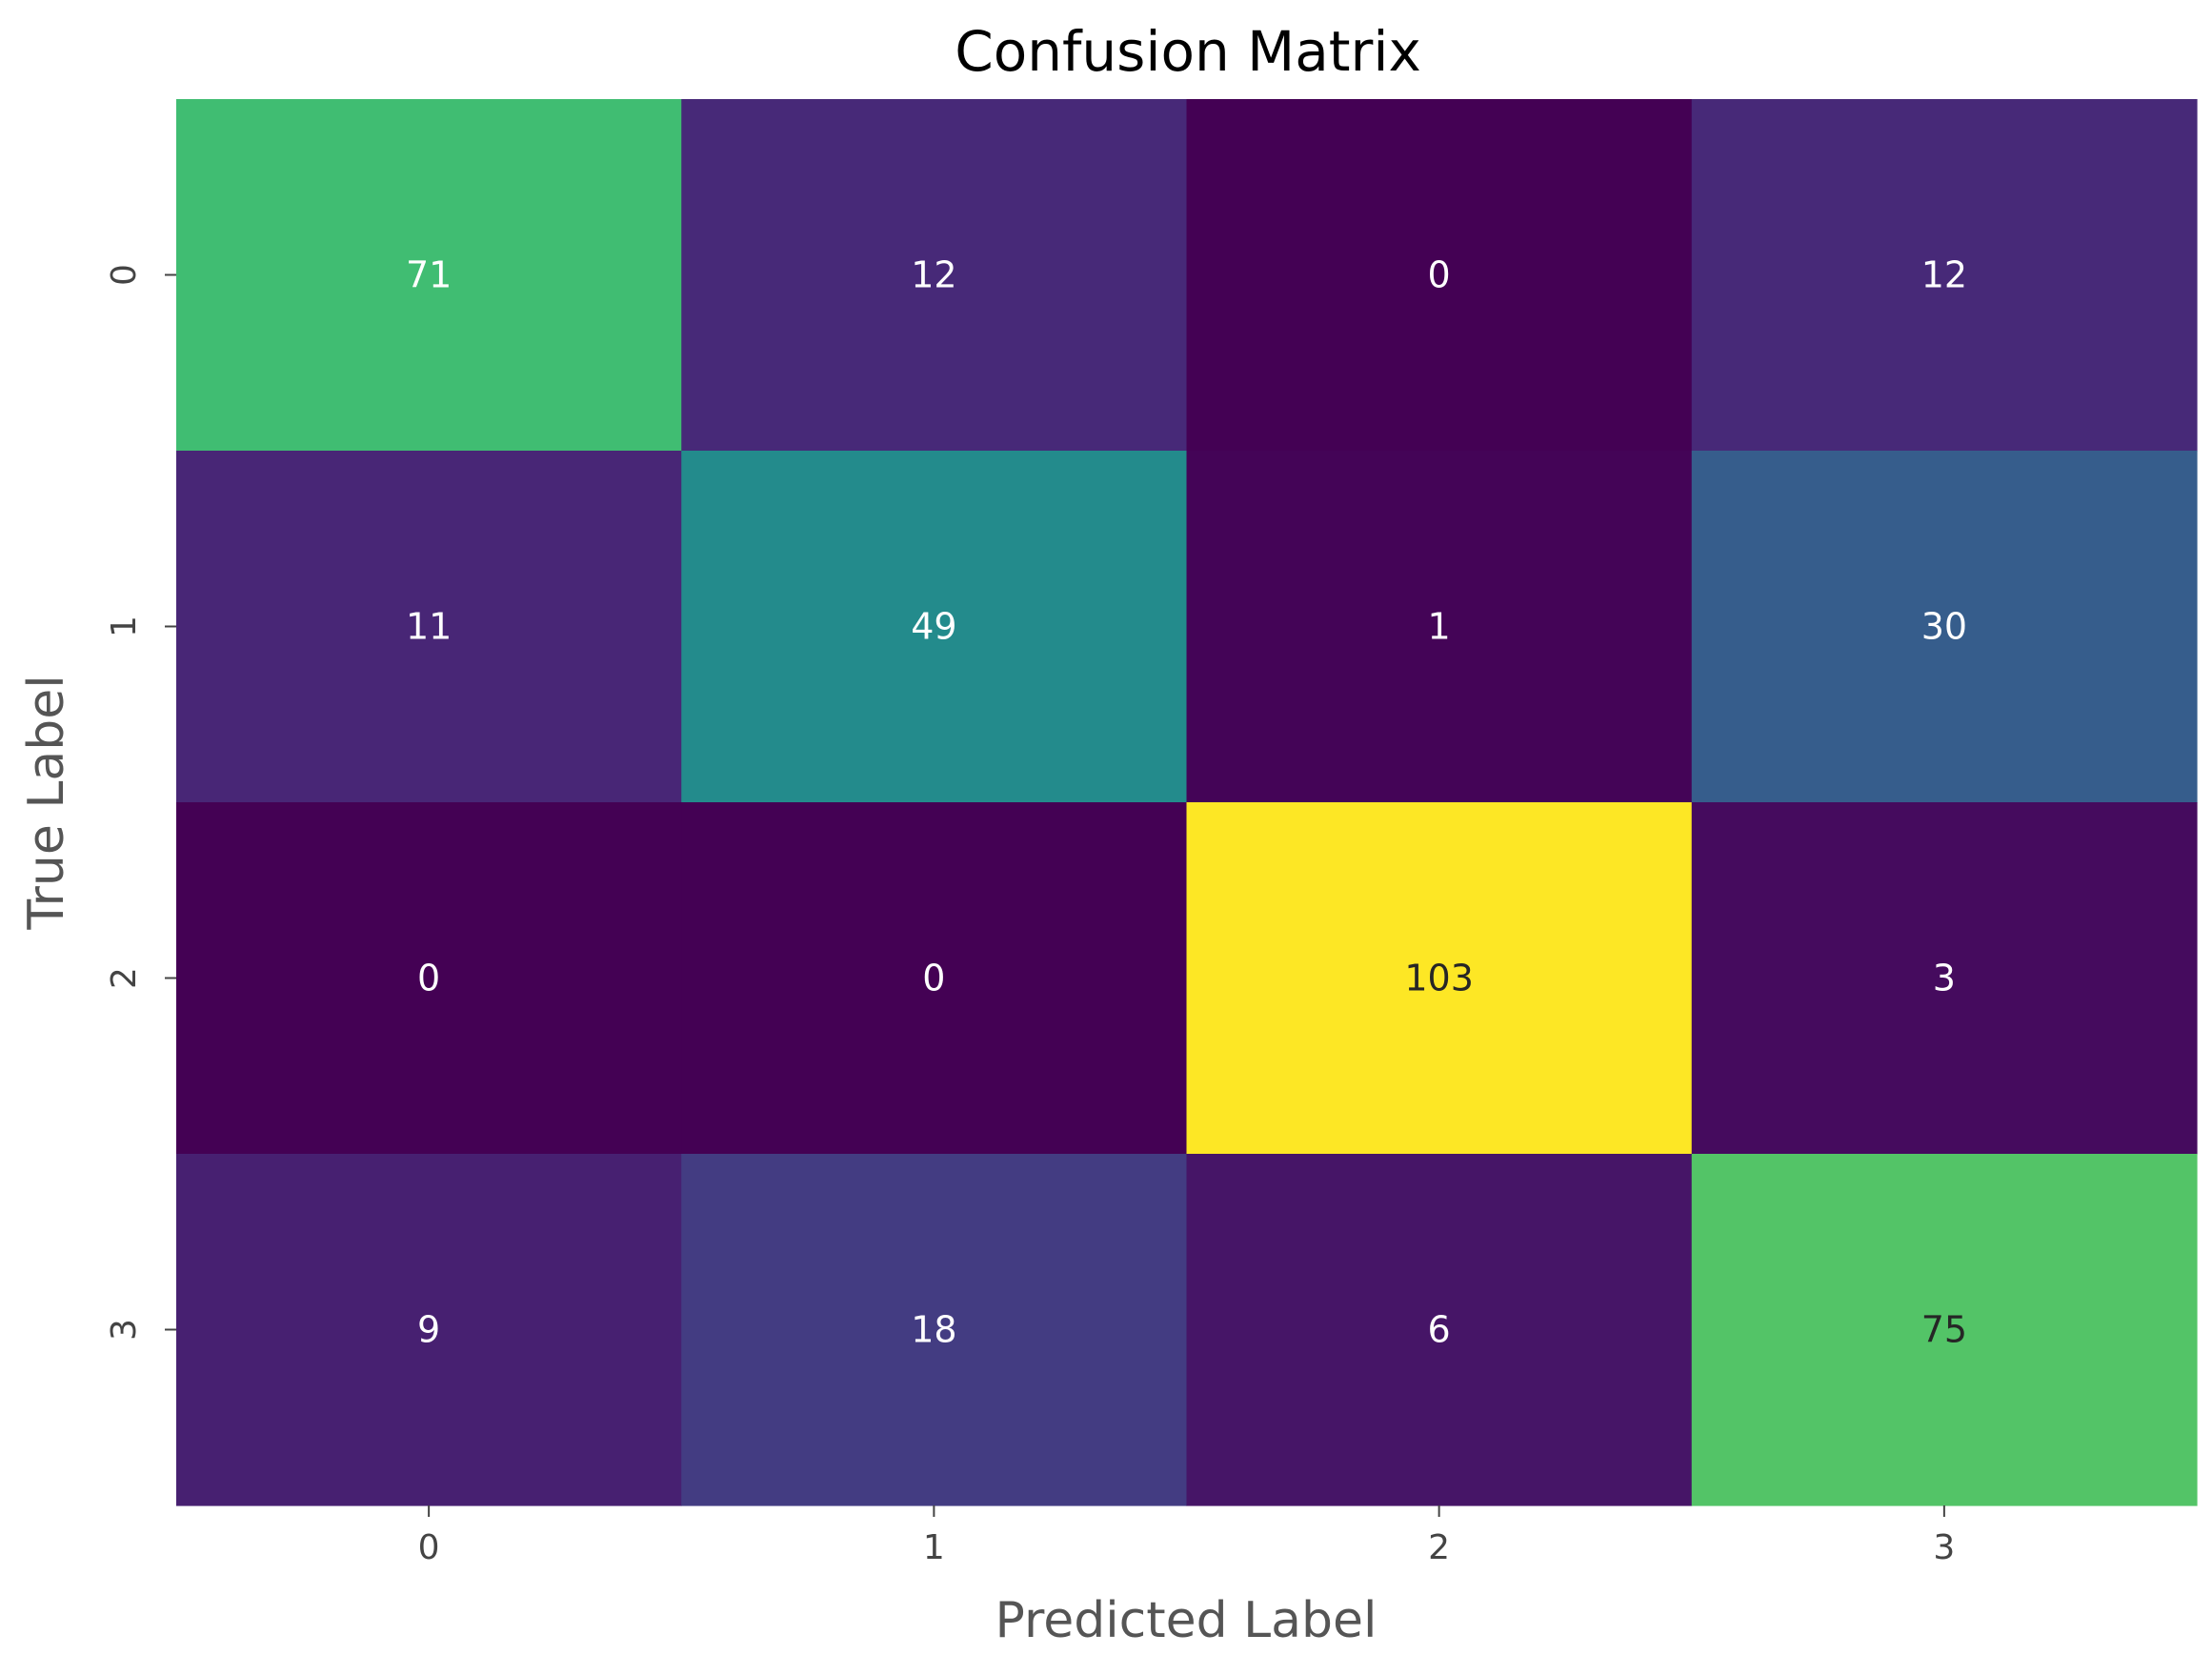  Describe the element at coordinates (1186, 1621) in the screenshot. I see `x-axis-label: Predicted Label` at that location.